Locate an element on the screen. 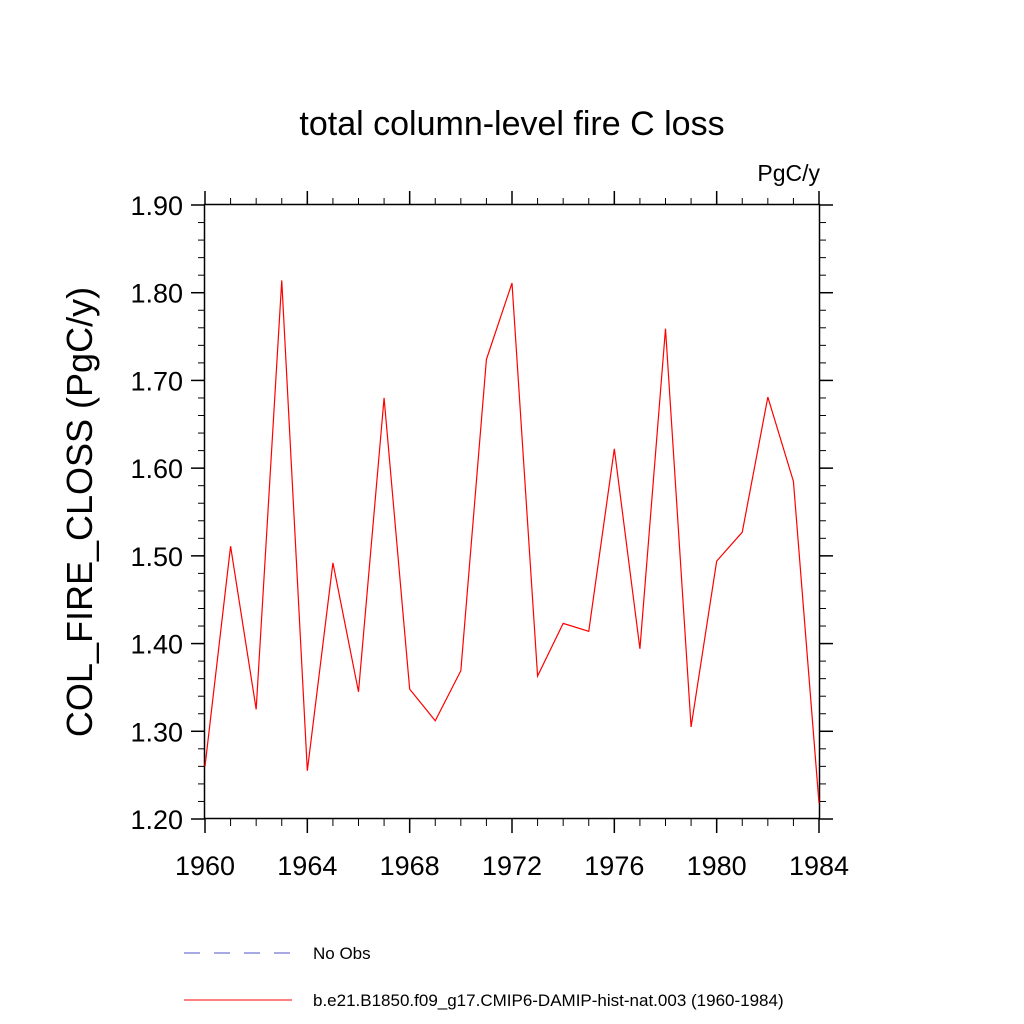  x-tick-label: 1960 is located at coordinates (205, 866).